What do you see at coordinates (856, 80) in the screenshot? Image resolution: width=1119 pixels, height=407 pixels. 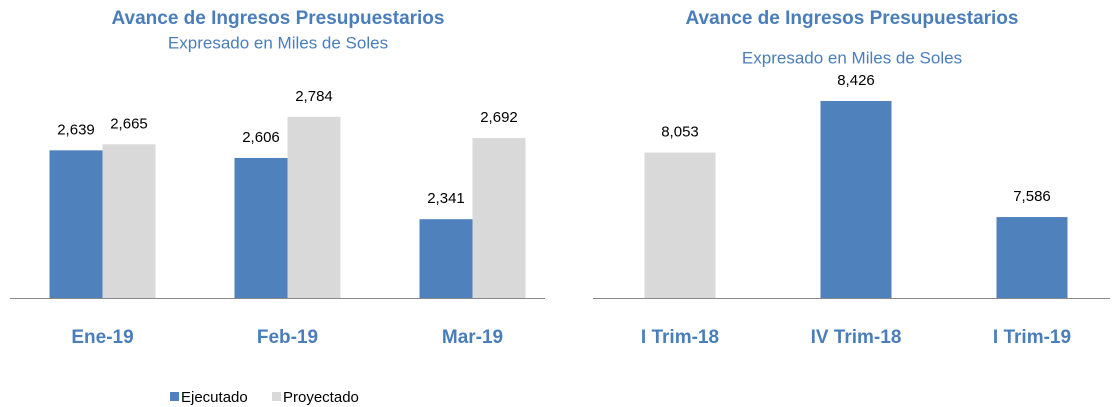 I see `value-label: 8,426` at bounding box center [856, 80].